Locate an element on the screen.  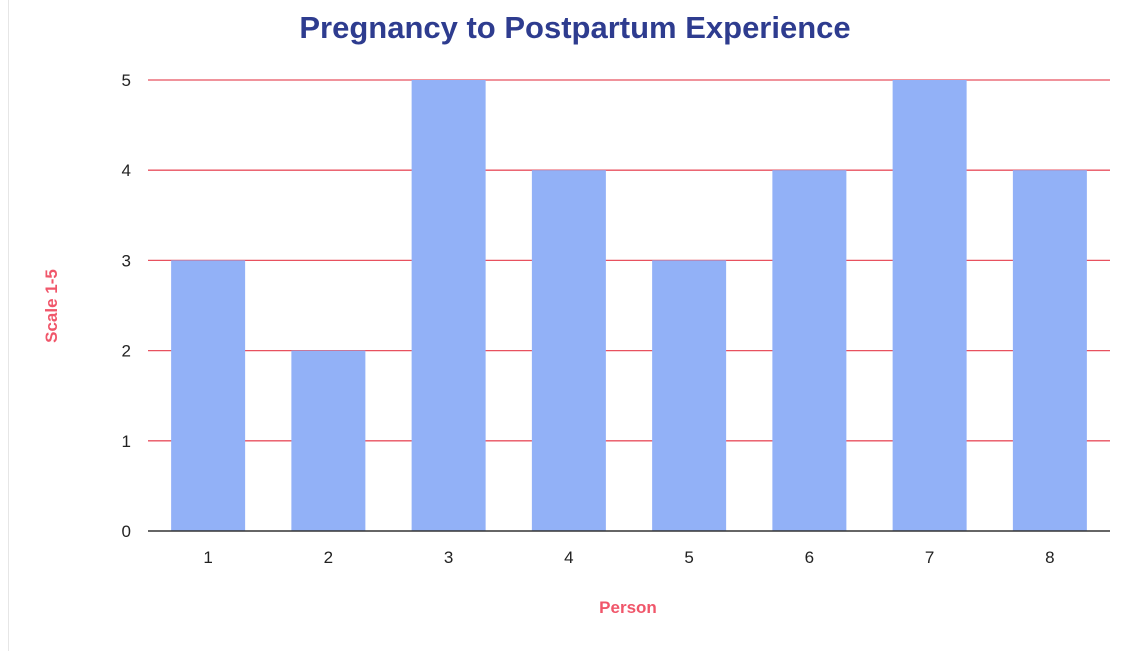
x-tick-label: 5 is located at coordinates (688, 557).